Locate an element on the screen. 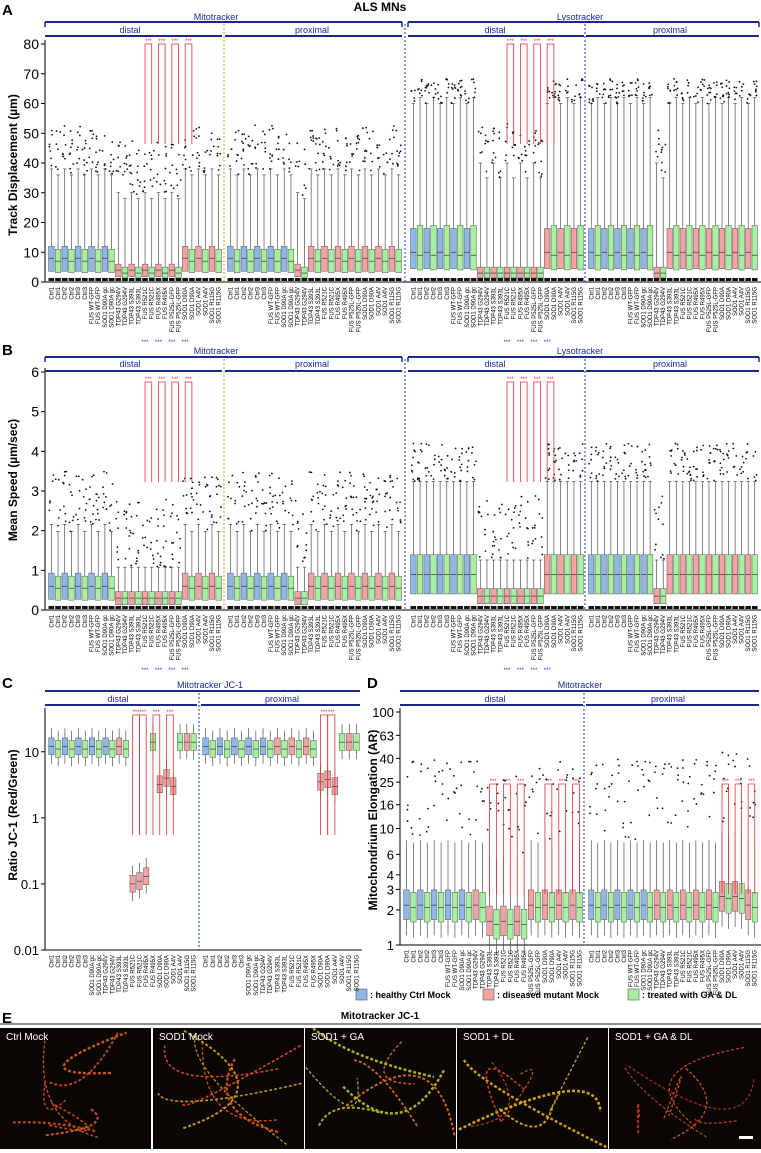  x-tick-label-A: Ctrl3 is located at coordinates (79, 292).